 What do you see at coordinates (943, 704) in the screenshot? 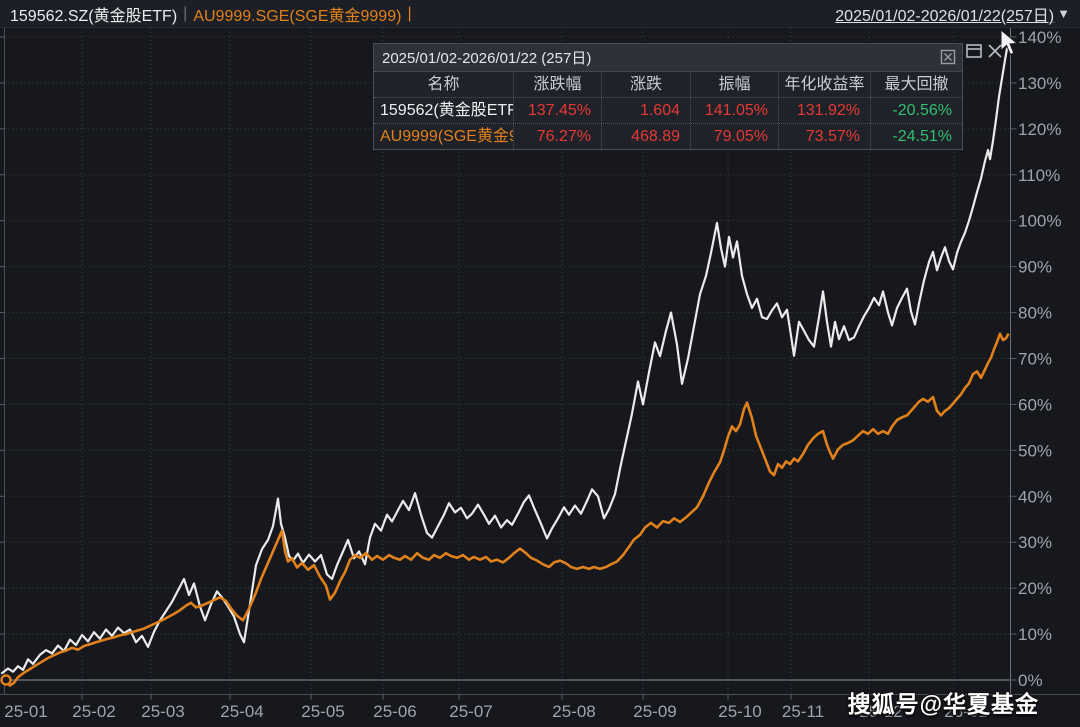
I see `watermark: 搜狐号@华夏基金` at bounding box center [943, 704].